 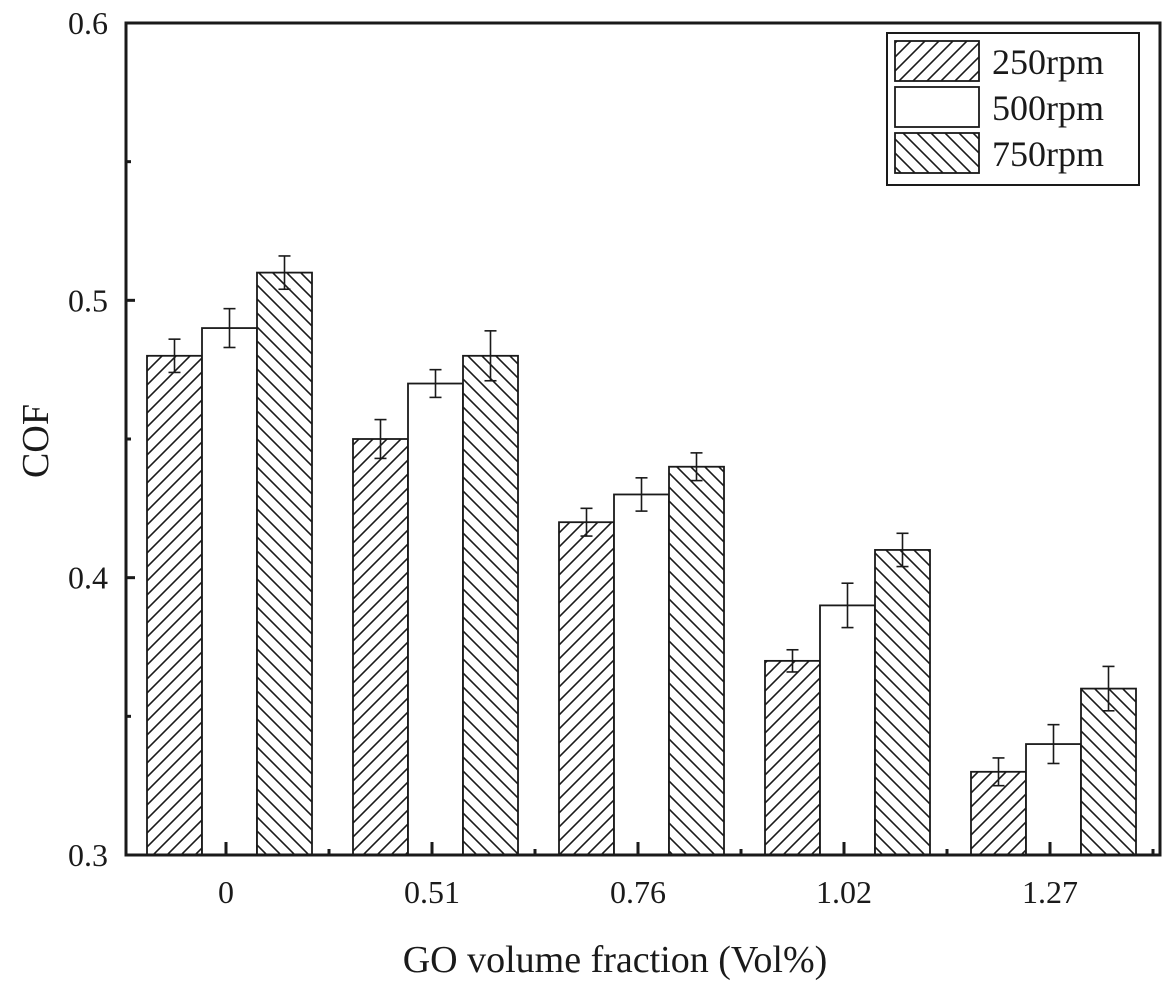 I want to click on y-axis-title: COF, so click(x=36, y=441).